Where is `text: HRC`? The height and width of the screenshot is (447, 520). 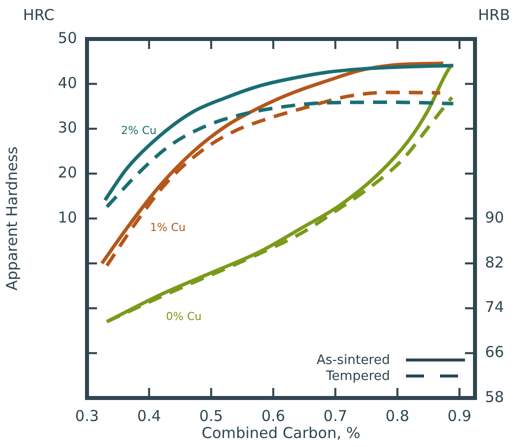
text: HRC is located at coordinates (38, 15).